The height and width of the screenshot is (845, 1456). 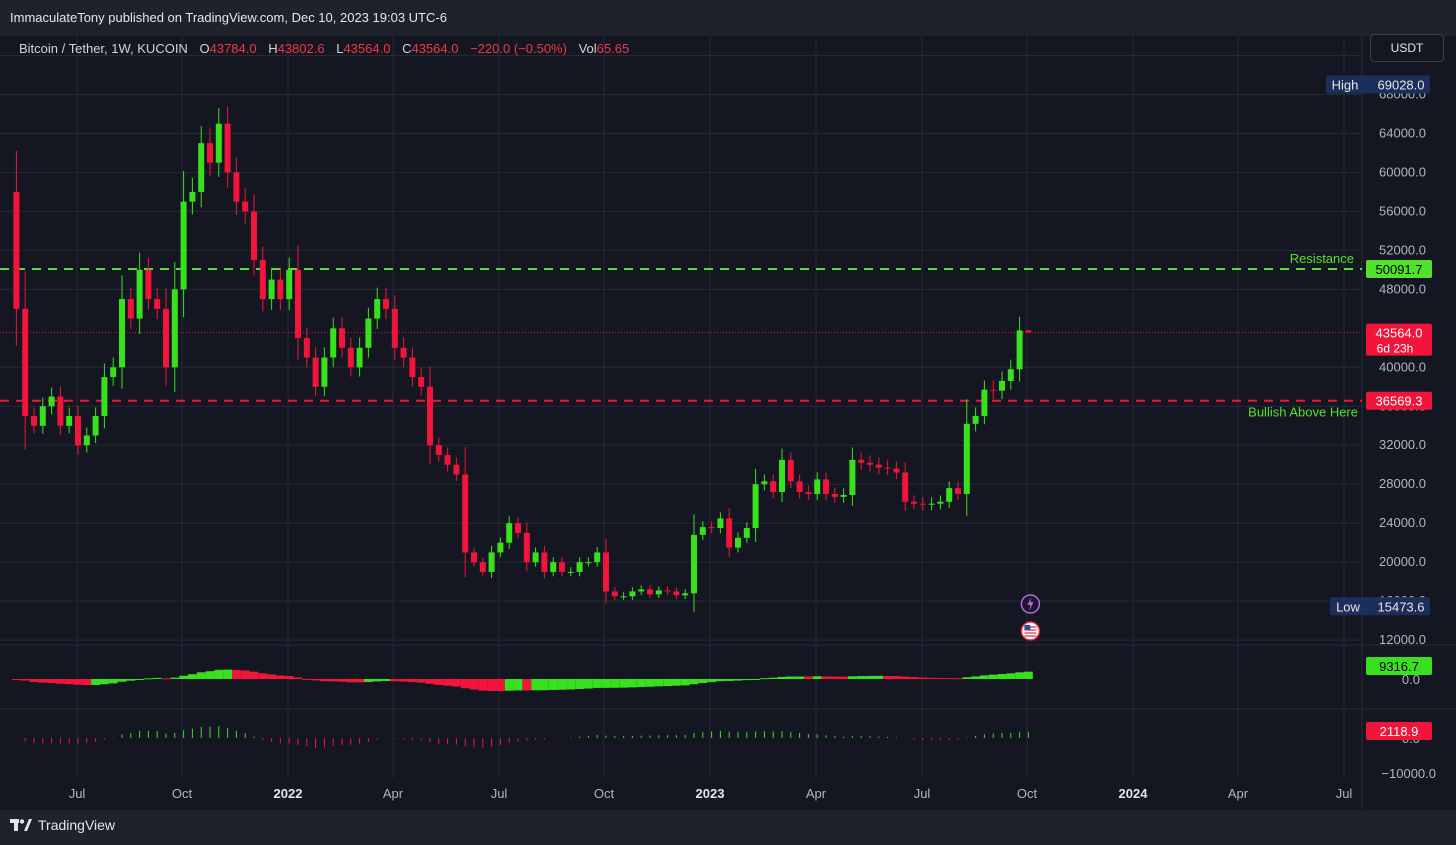 What do you see at coordinates (1399, 268) in the screenshot?
I see `level-price-tag` at bounding box center [1399, 268].